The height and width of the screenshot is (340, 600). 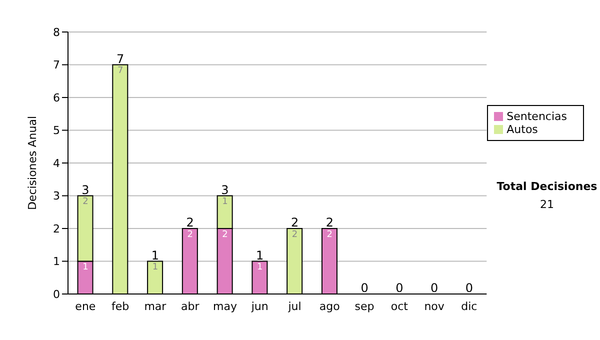 What do you see at coordinates (434, 306) in the screenshot?
I see `x-tick-label: nov` at bounding box center [434, 306].